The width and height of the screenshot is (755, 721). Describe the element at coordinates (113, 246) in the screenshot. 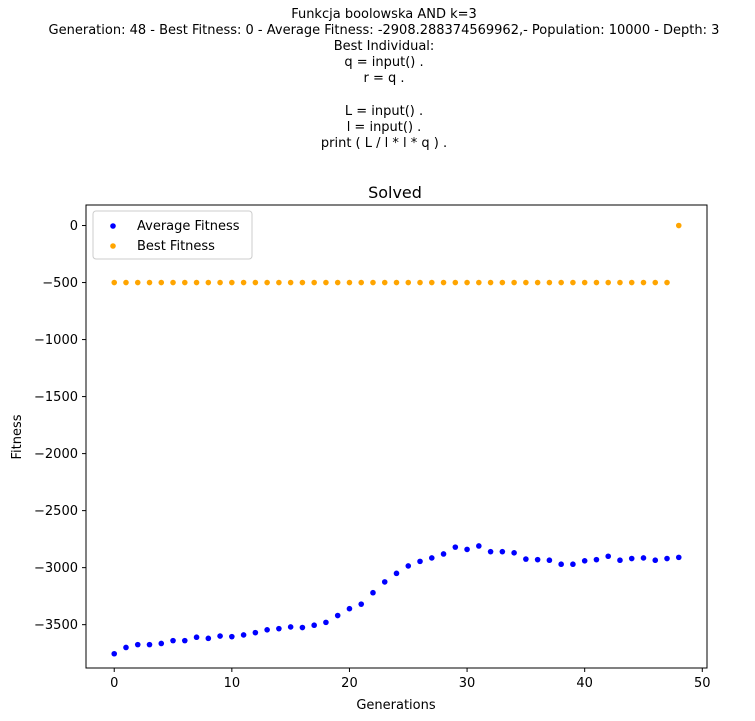

I see `legend-marker-best` at that location.